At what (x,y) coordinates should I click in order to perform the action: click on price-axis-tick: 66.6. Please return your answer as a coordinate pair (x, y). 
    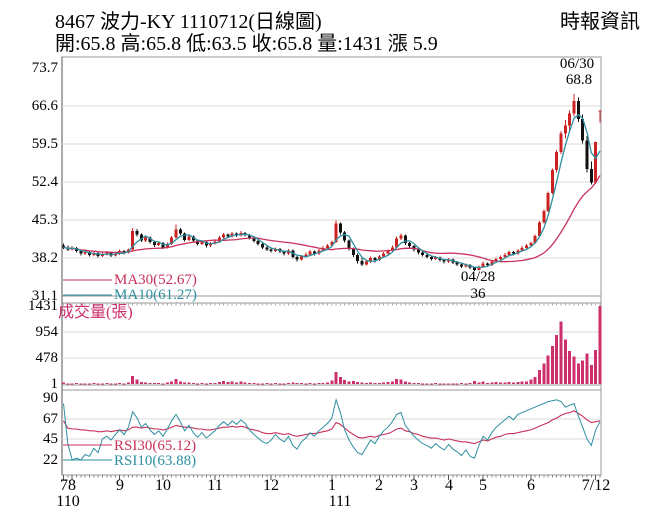
    Looking at the image, I should click on (44, 106).